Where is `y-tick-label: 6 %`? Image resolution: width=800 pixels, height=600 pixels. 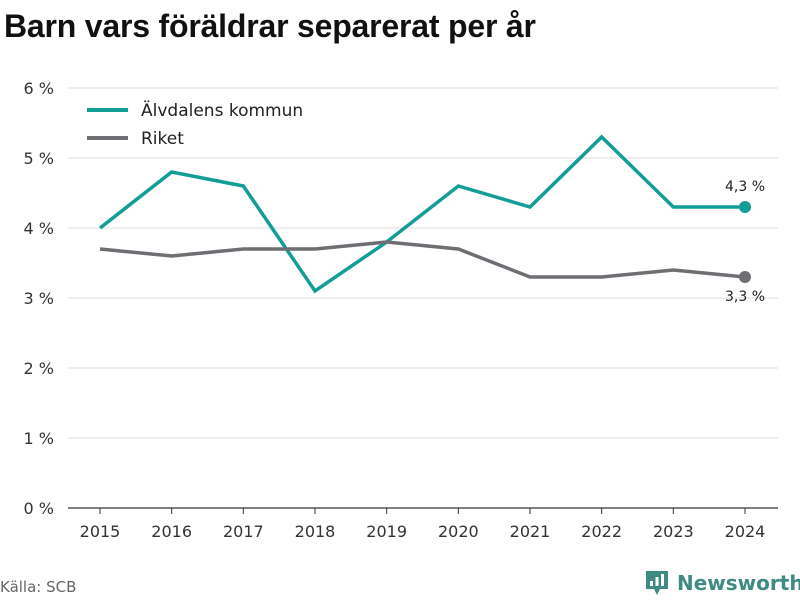
y-tick-label: 6 % is located at coordinates (39, 88).